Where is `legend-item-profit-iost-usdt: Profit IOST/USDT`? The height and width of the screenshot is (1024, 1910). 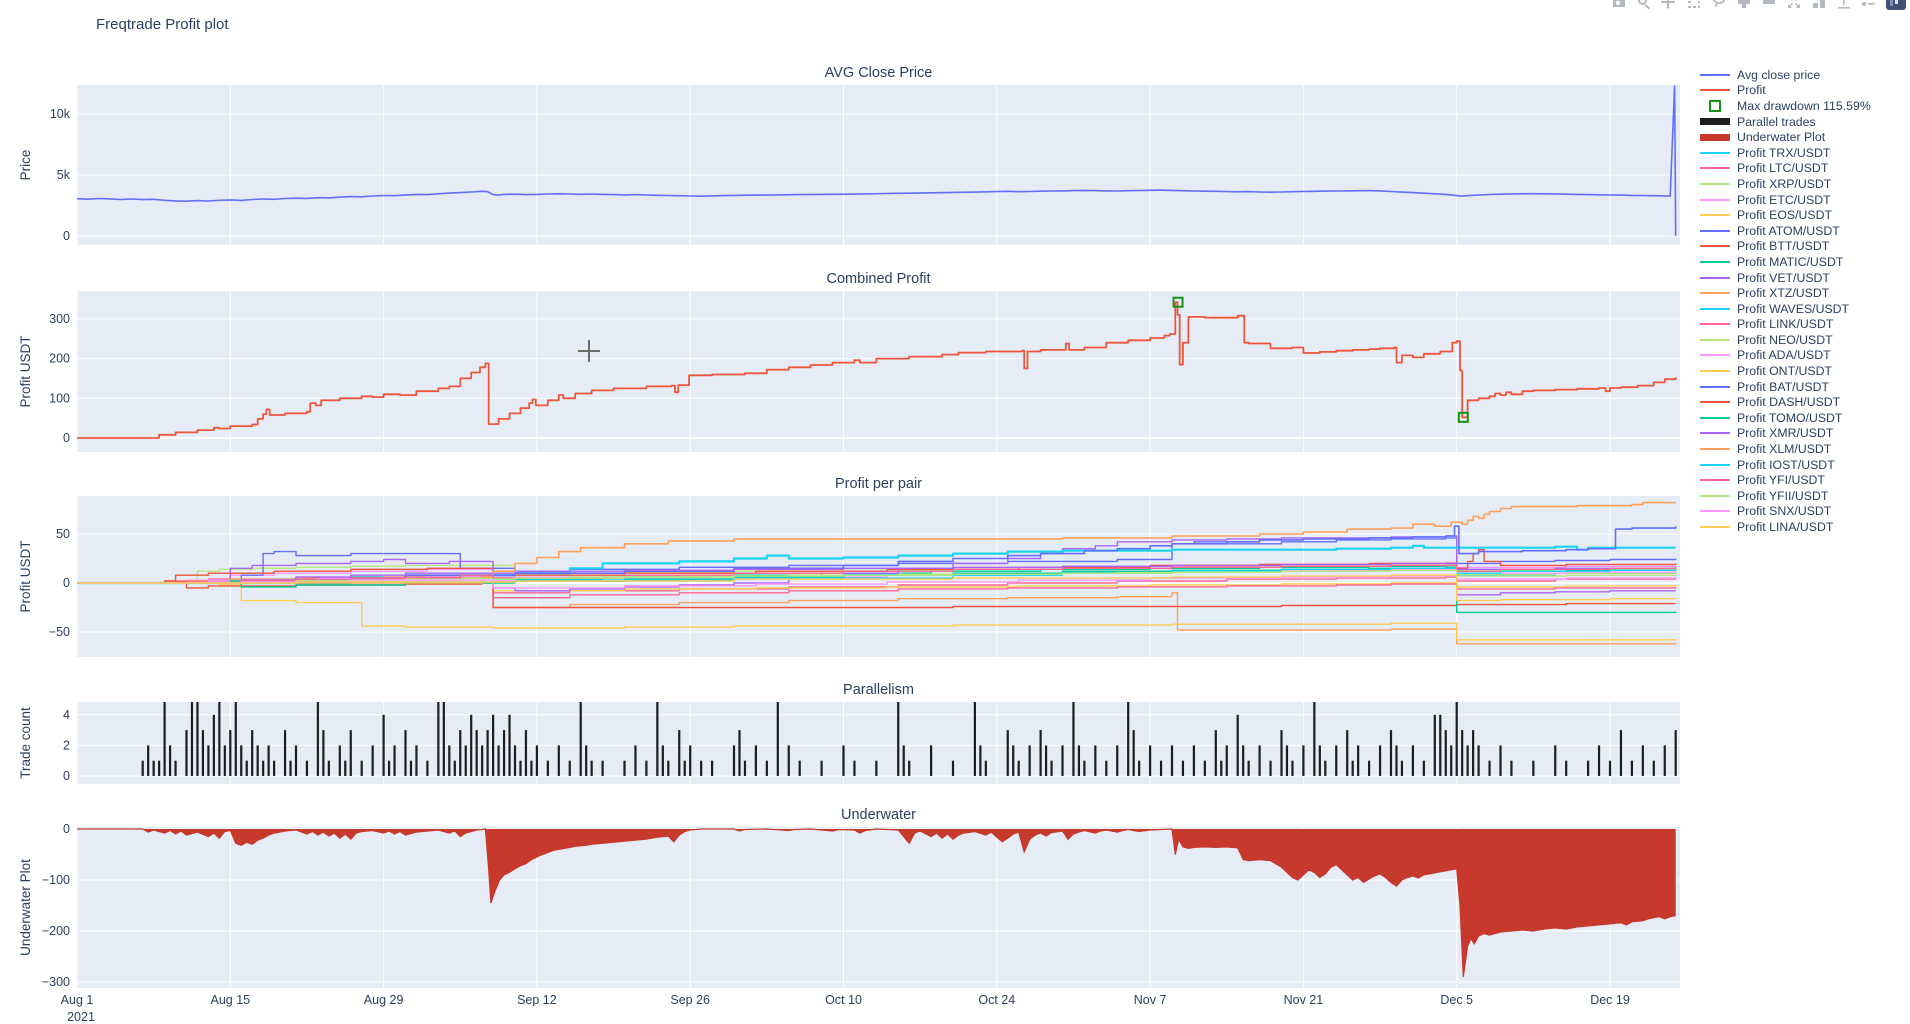
legend-item-profit-iost-usdt: Profit IOST/USDT is located at coordinates (1785, 465).